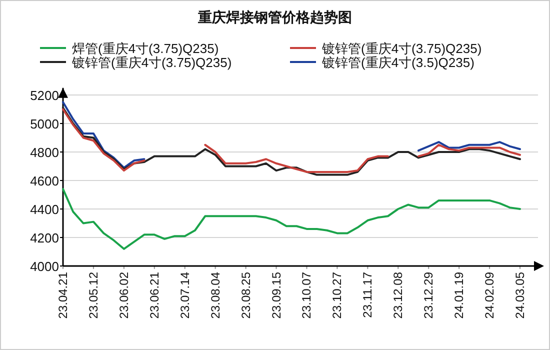 This screenshot has height=350, width=550. What do you see at coordinates (63, 295) in the screenshot?
I see `x-tick-label: 23.04.21` at bounding box center [63, 295].